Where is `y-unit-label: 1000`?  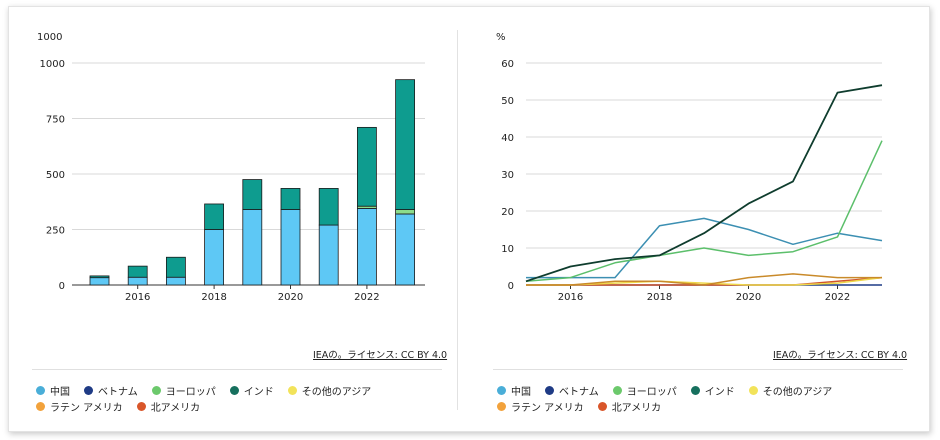
y-unit-label: 1000 is located at coordinates (49, 37).